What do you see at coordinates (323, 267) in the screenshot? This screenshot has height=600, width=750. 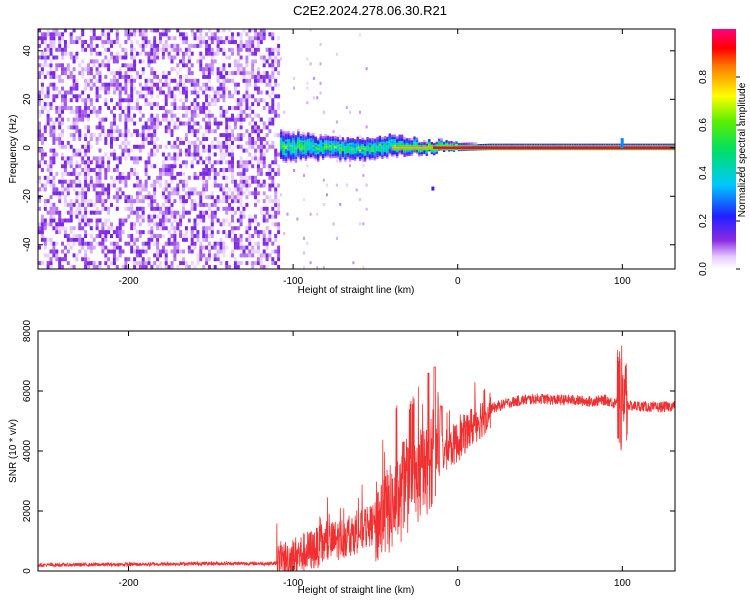 I see `spectrogram-faint-cell` at bounding box center [323, 267].